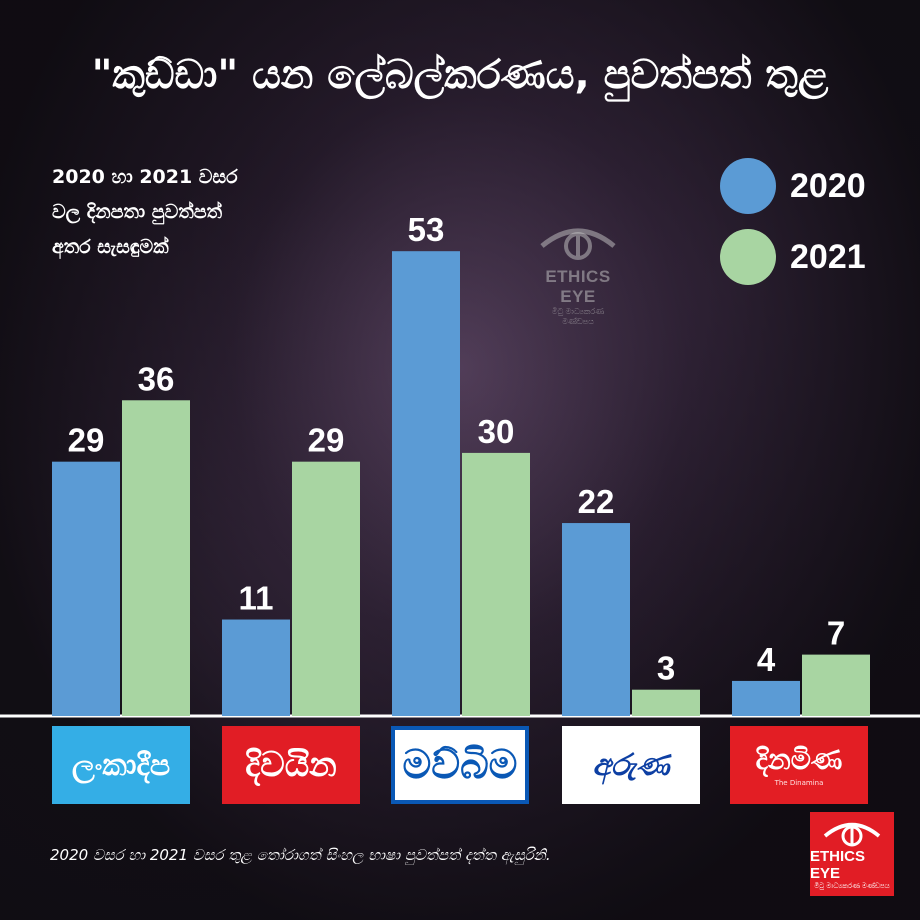 The height and width of the screenshot is (920, 920). Describe the element at coordinates (326, 440) in the screenshot. I see `data-label-2021-1: 29` at that location.